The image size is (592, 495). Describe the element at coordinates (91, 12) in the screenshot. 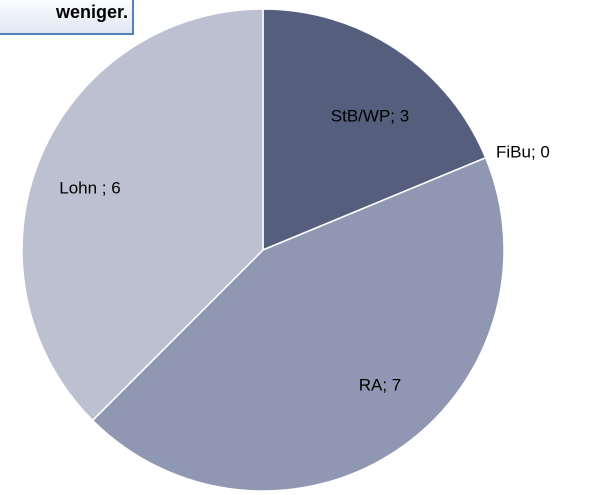

I see `chart-title: weniger.` at that location.